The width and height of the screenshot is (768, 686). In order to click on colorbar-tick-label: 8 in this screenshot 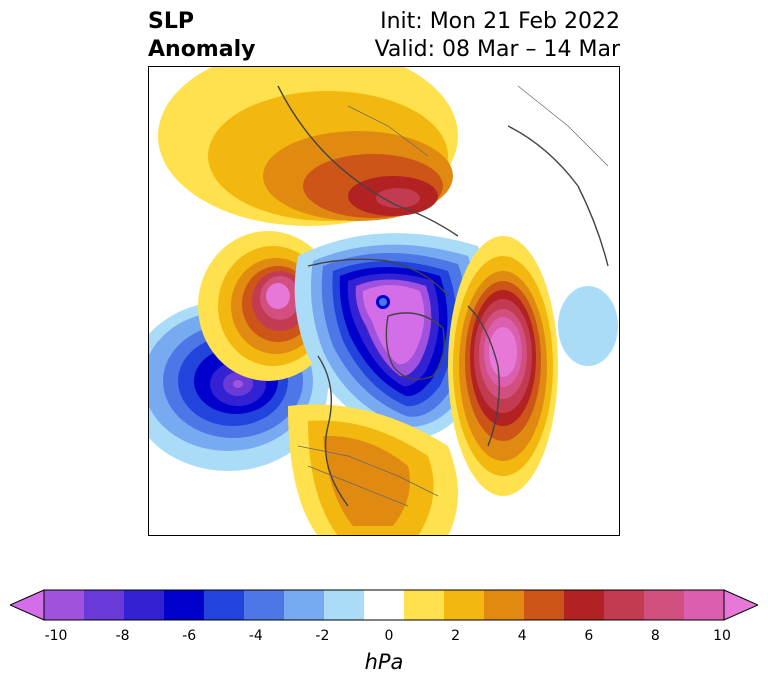, I will do `click(655, 636)`.